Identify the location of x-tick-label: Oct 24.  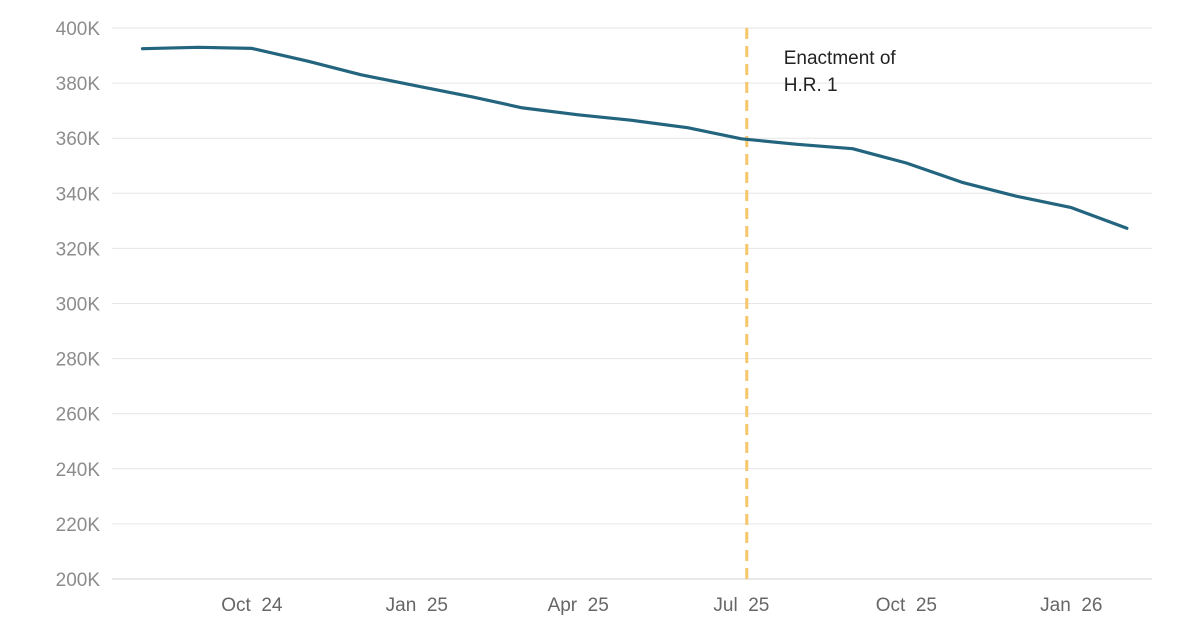
(252, 605).